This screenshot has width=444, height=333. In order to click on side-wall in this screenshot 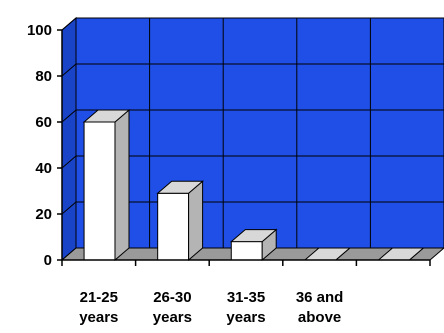, I will do `click(69, 139)`.